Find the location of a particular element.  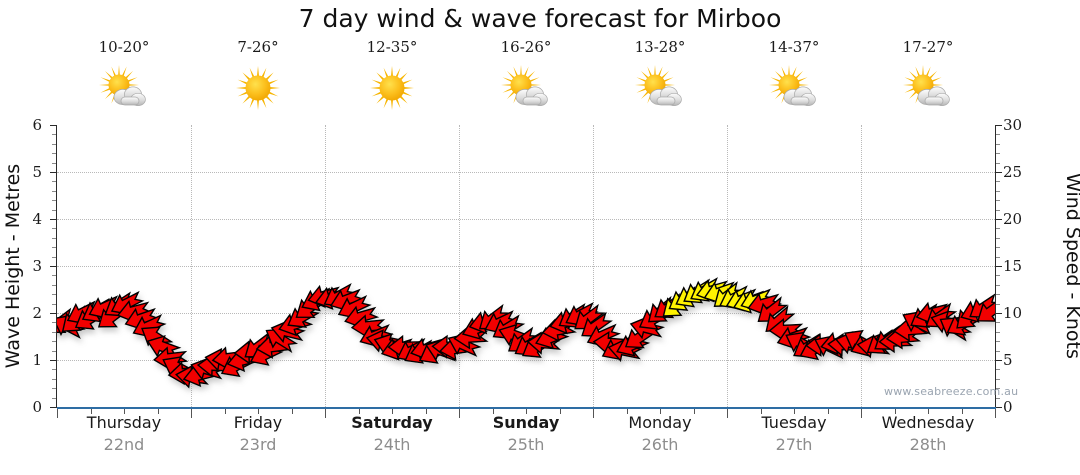

right-tick-label-25: 25 is located at coordinates (1013, 172).